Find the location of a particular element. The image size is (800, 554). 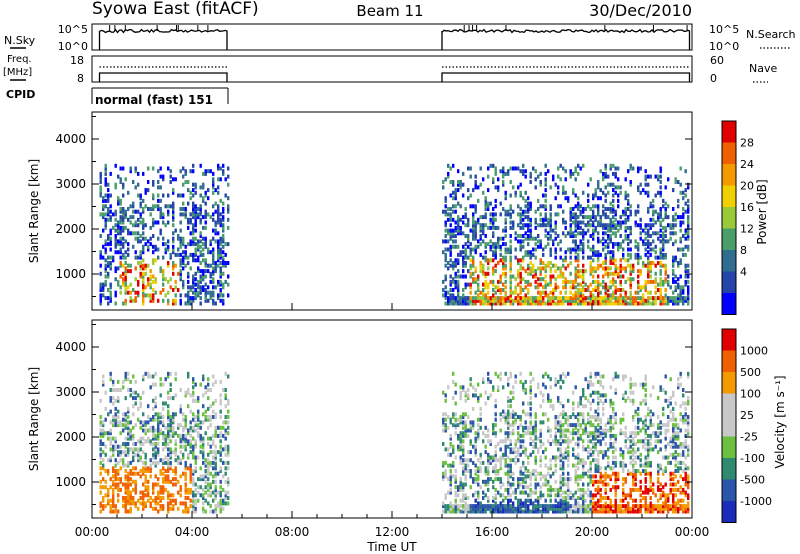

colorbar-tick-label: 16 is located at coordinates (747, 207).